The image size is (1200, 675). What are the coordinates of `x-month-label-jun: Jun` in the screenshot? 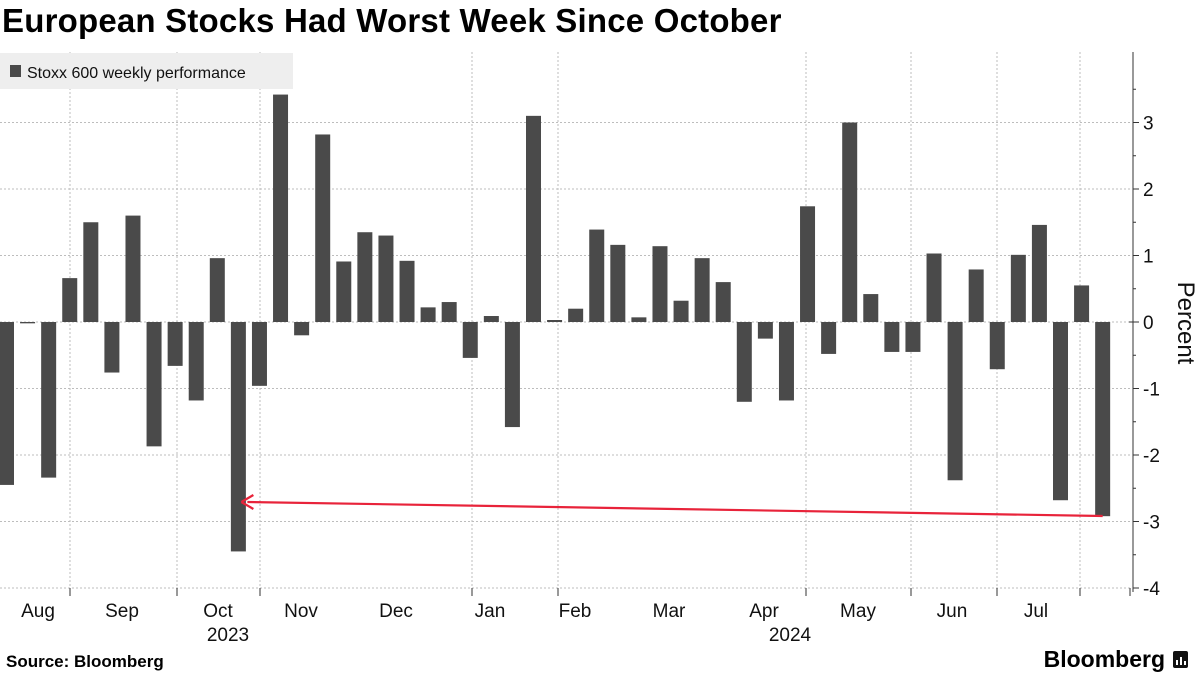 It's located at (952, 611).